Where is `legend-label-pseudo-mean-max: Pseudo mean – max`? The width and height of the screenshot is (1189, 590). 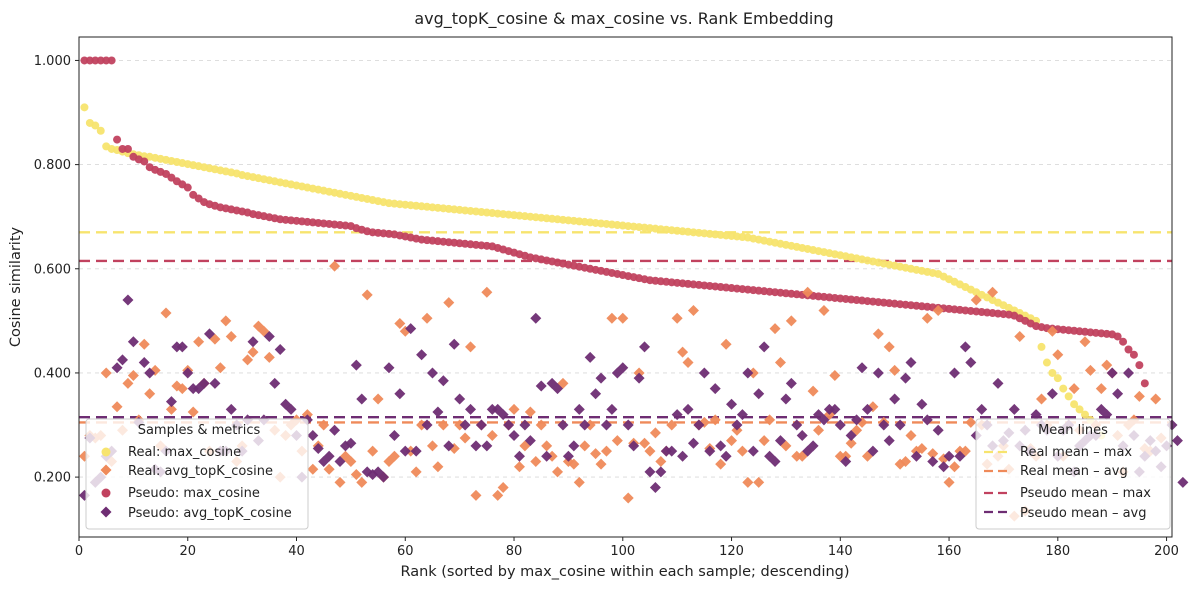
legend-label-pseudo-mean-max: Pseudo mean – max is located at coordinates (1085, 493).